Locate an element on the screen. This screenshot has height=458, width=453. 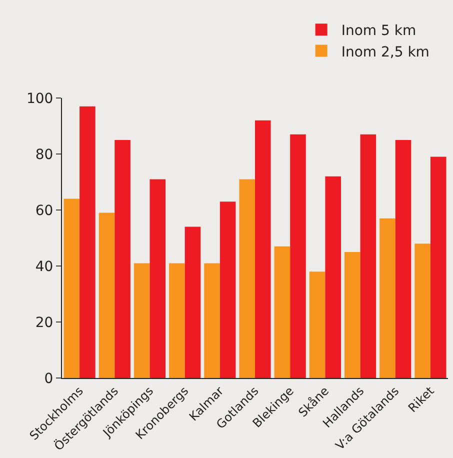
y-tick-label: 20 is located at coordinates (44, 322).